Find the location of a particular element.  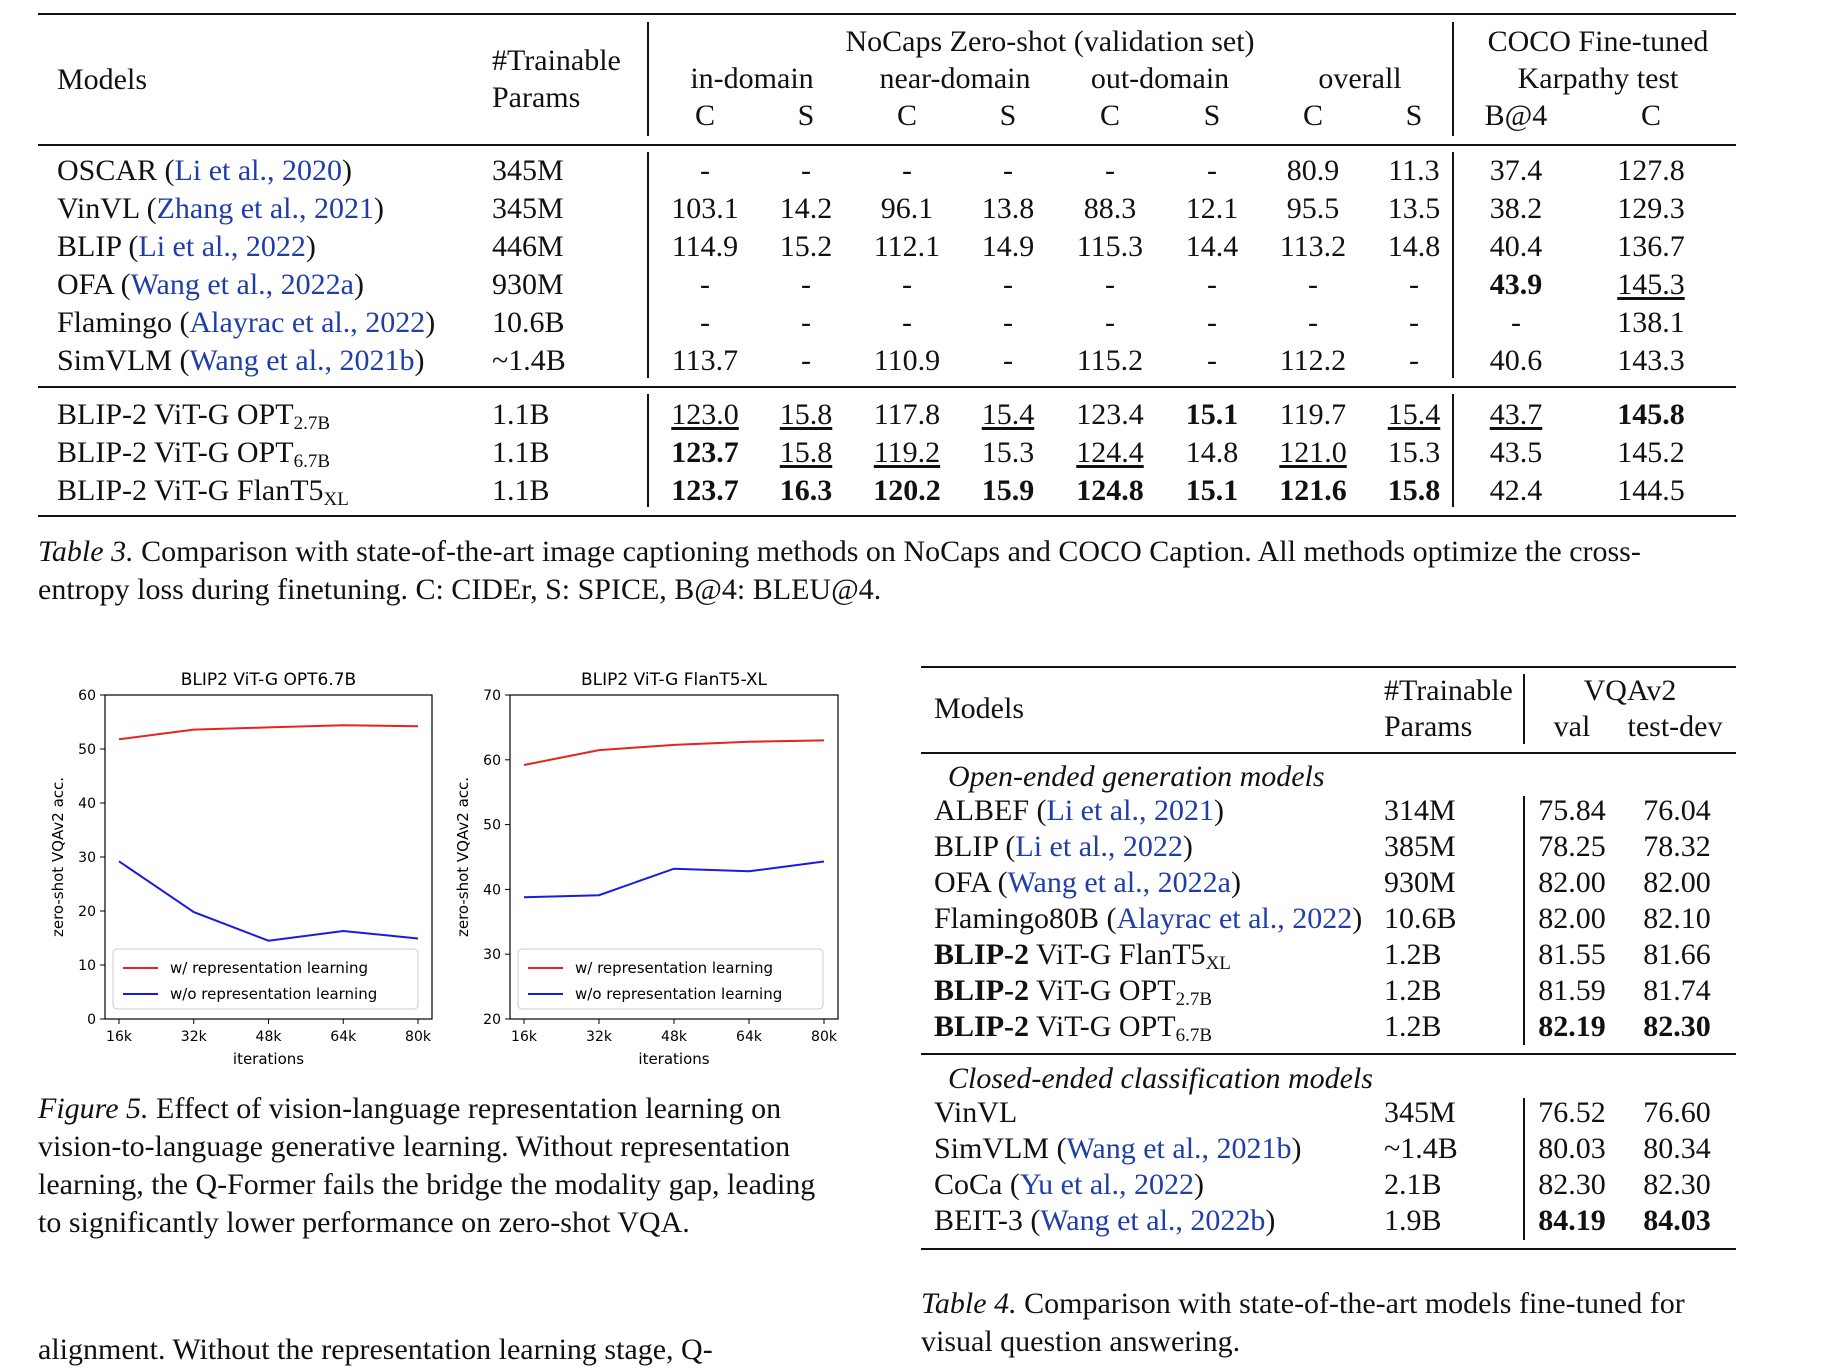

table3-group-header: overall is located at coordinates (1360, 78).